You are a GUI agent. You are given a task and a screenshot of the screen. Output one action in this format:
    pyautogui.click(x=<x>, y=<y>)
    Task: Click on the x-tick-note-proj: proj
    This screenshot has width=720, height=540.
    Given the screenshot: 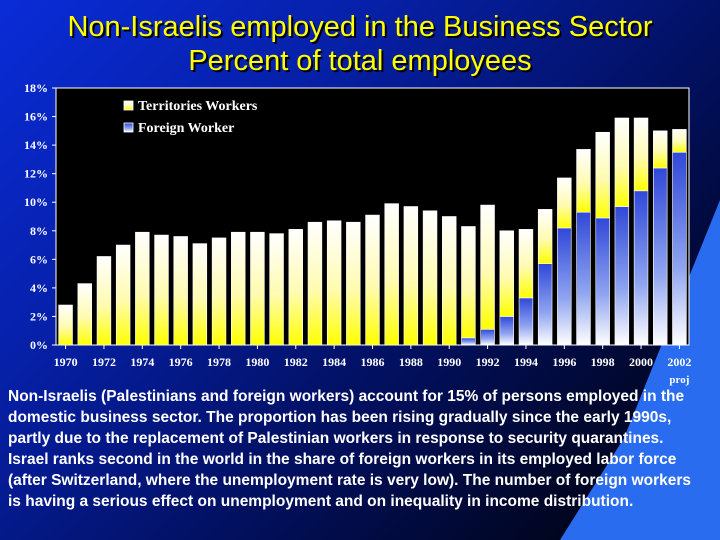 What is the action you would take?
    pyautogui.click(x=679, y=380)
    